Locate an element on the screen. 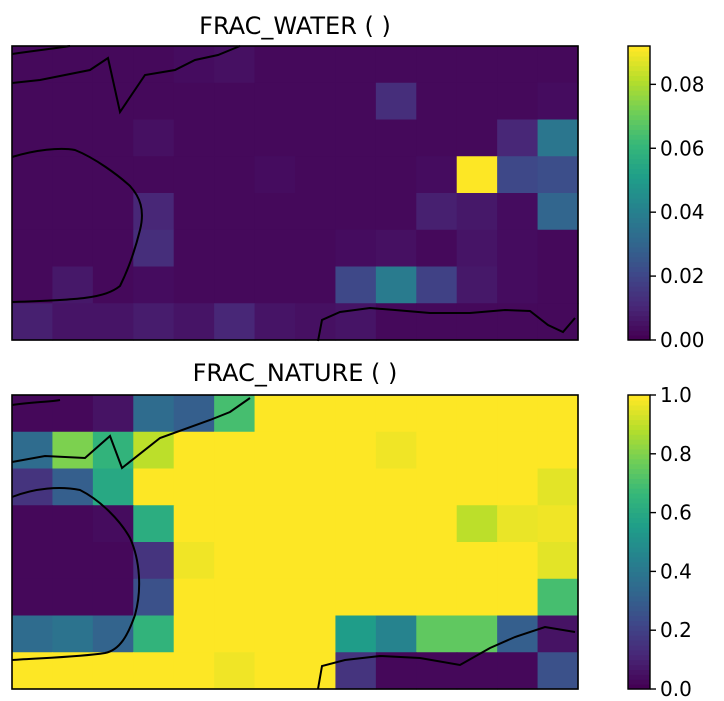  colorbar-tick-label: 0.2 is located at coordinates (676, 630).